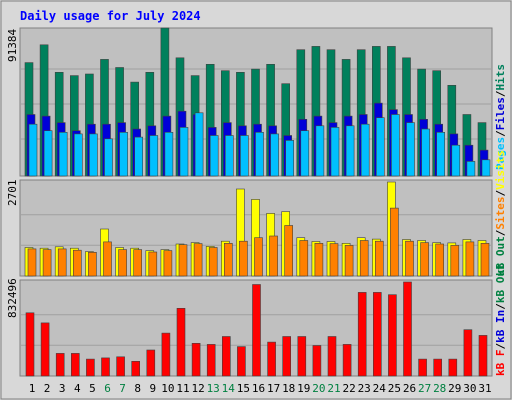 The height and width of the screenshot is (400, 512). I want to click on svg-text: kB F/kB In/kB Out, so click(500, 319).